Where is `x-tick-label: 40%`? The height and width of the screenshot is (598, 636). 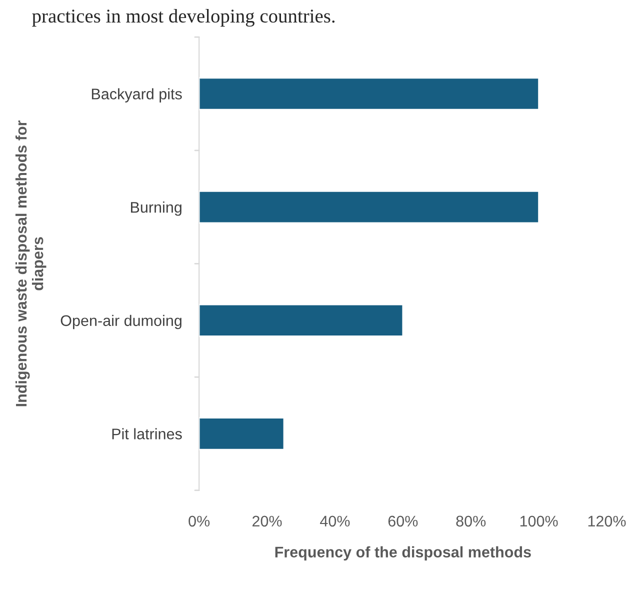
x-tick-label: 40% is located at coordinates (335, 521).